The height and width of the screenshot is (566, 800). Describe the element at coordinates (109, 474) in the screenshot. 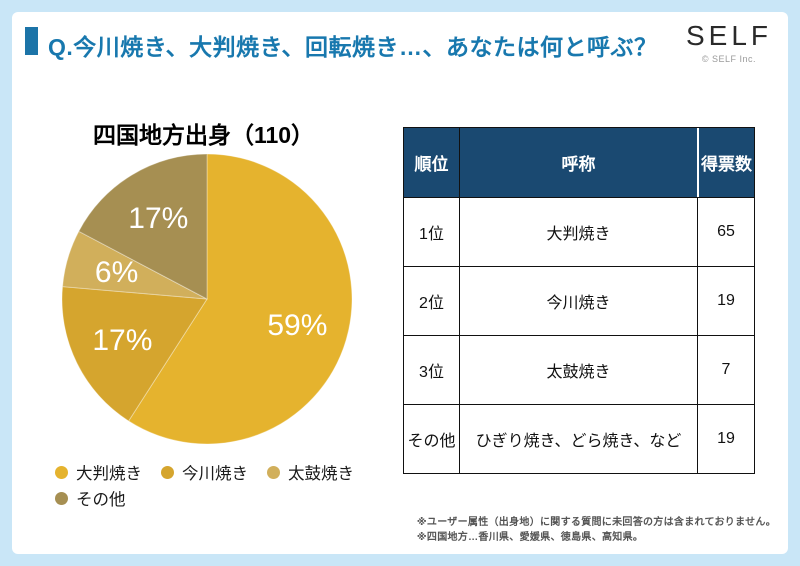

I see `legend-label: 大判焼き` at that location.